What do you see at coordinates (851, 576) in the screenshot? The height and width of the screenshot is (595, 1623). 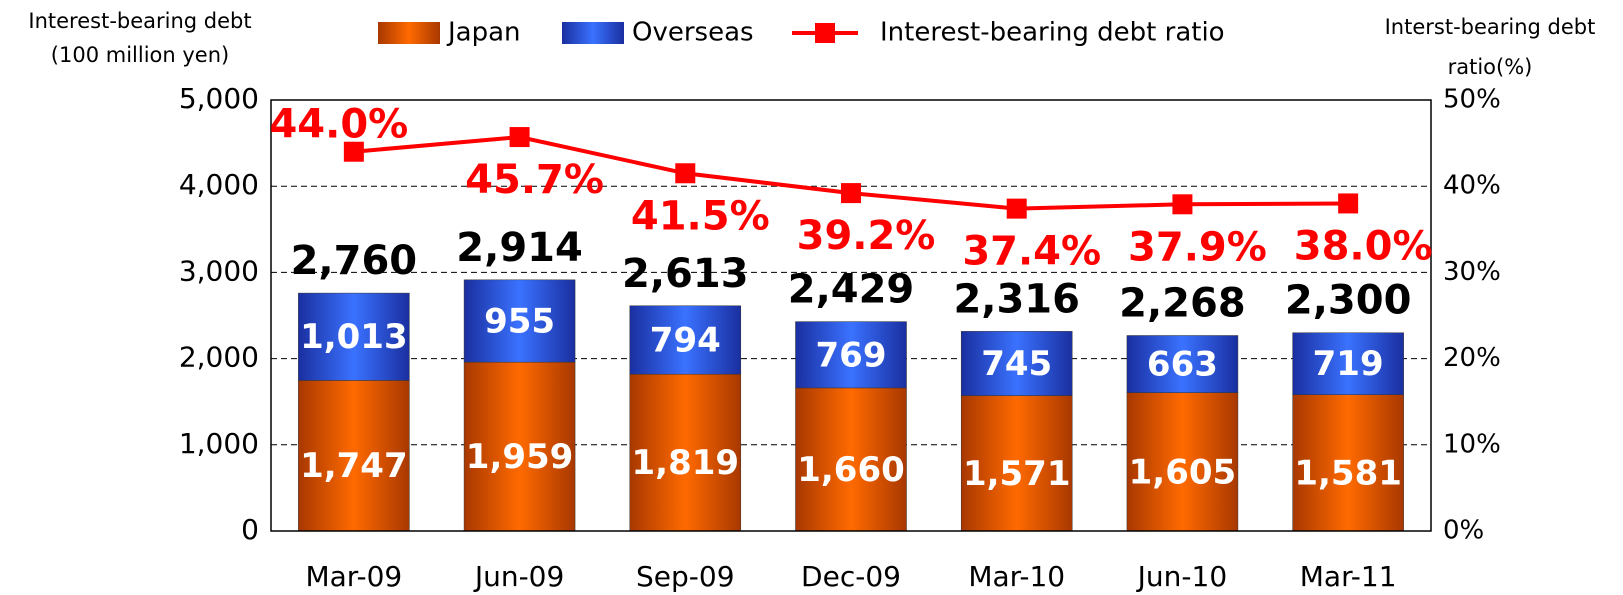 I see `x-tick-label: Dec-09` at bounding box center [851, 576].